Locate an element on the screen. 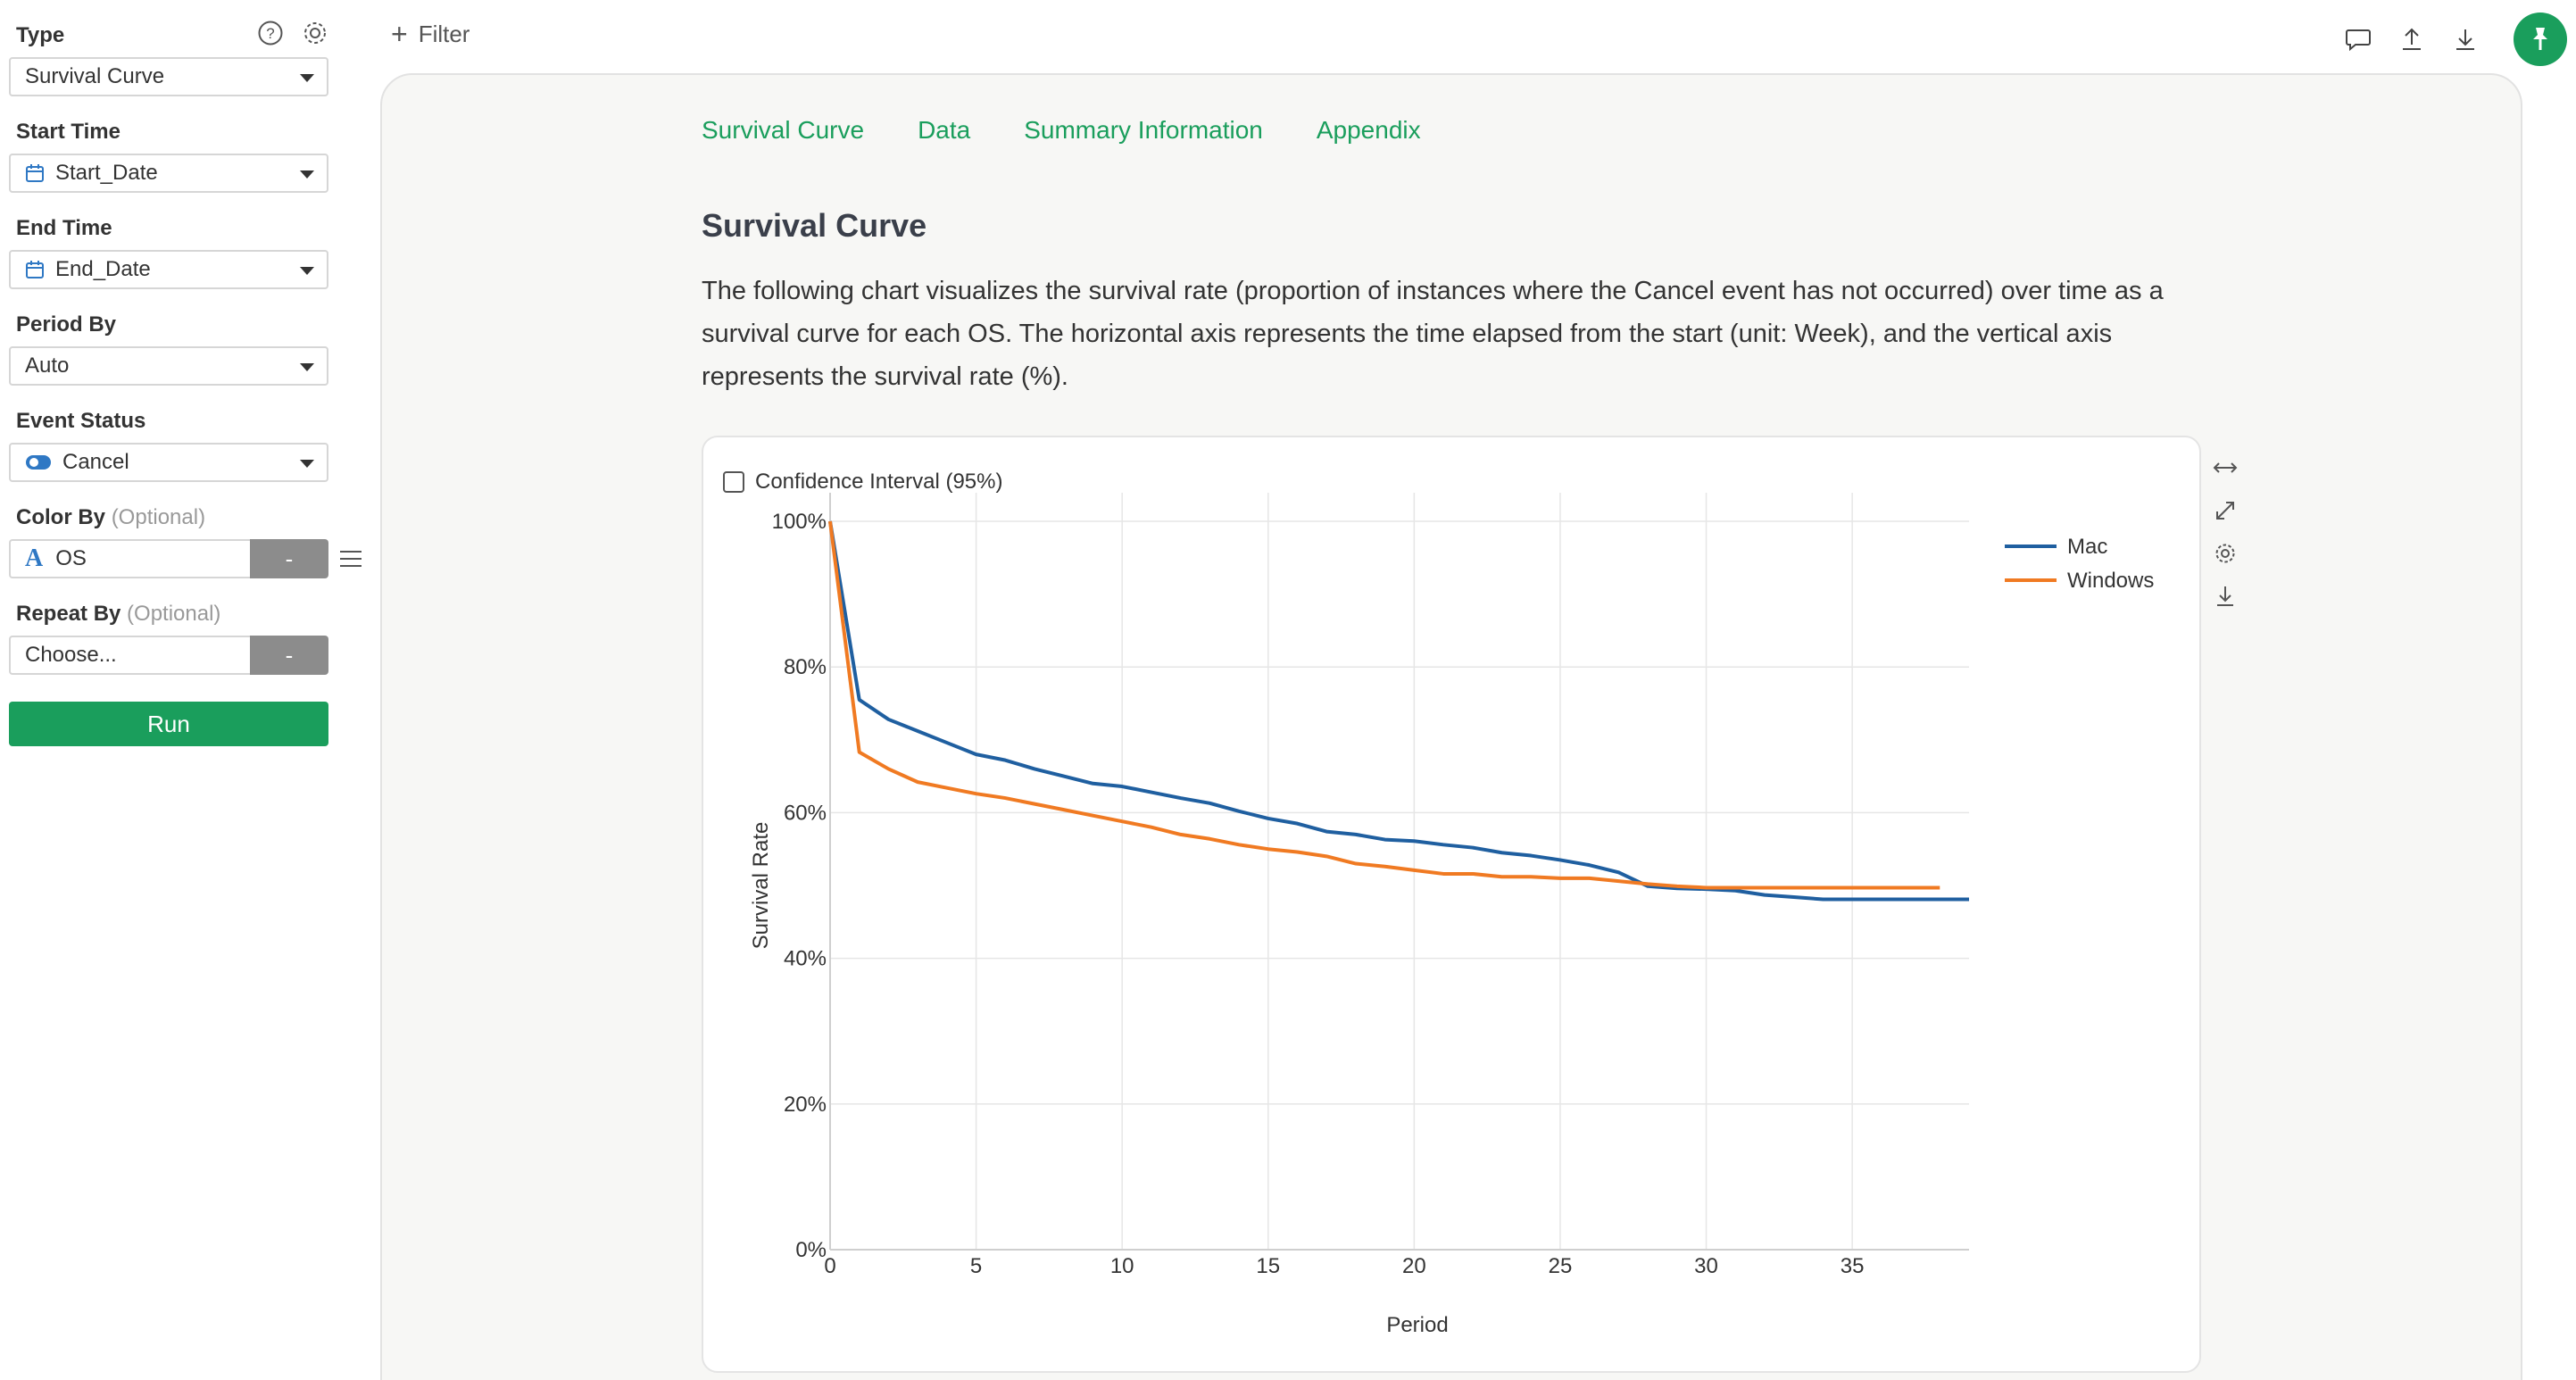 Image resolution: width=2576 pixels, height=1380 pixels. y-tick-label: 80% is located at coordinates (805, 667).